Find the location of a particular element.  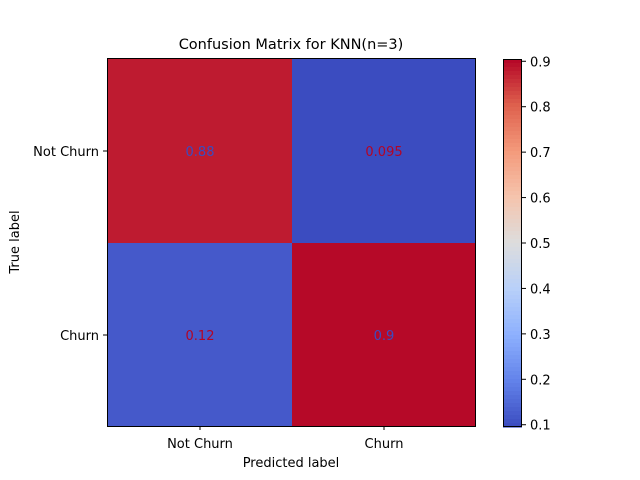

colorbar-tick-label: 0.9 is located at coordinates (540, 62).